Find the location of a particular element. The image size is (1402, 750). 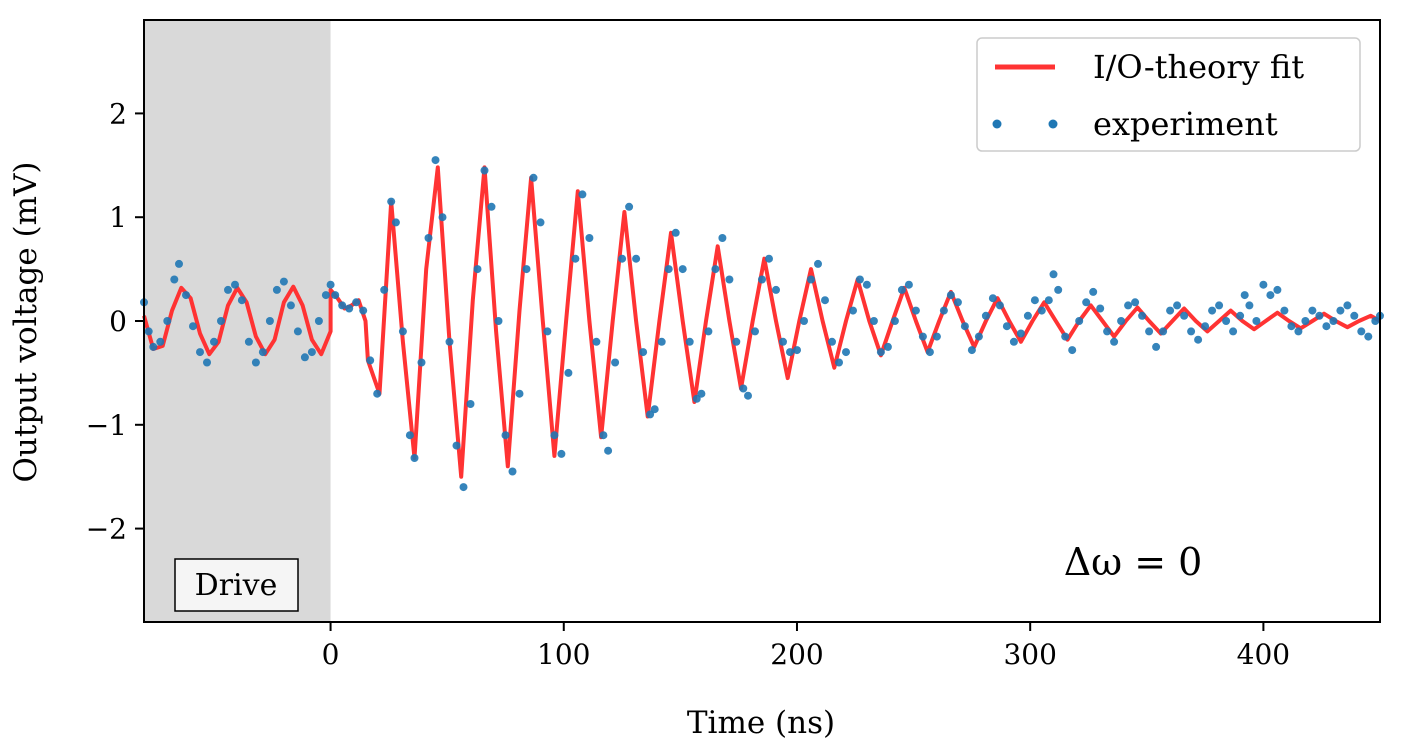

x-tick-label: 100 is located at coordinates (563, 654).